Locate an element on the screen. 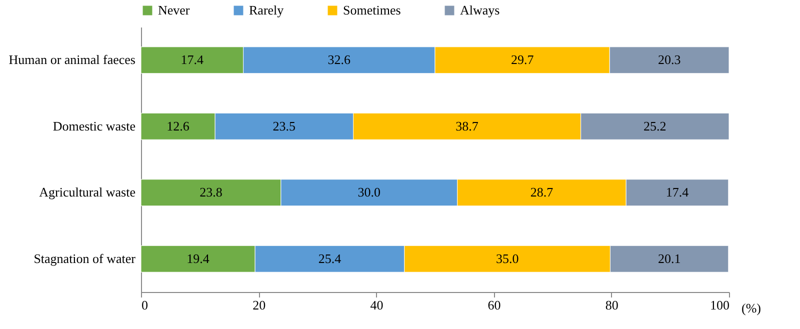  data-label: 38.7 is located at coordinates (467, 126).